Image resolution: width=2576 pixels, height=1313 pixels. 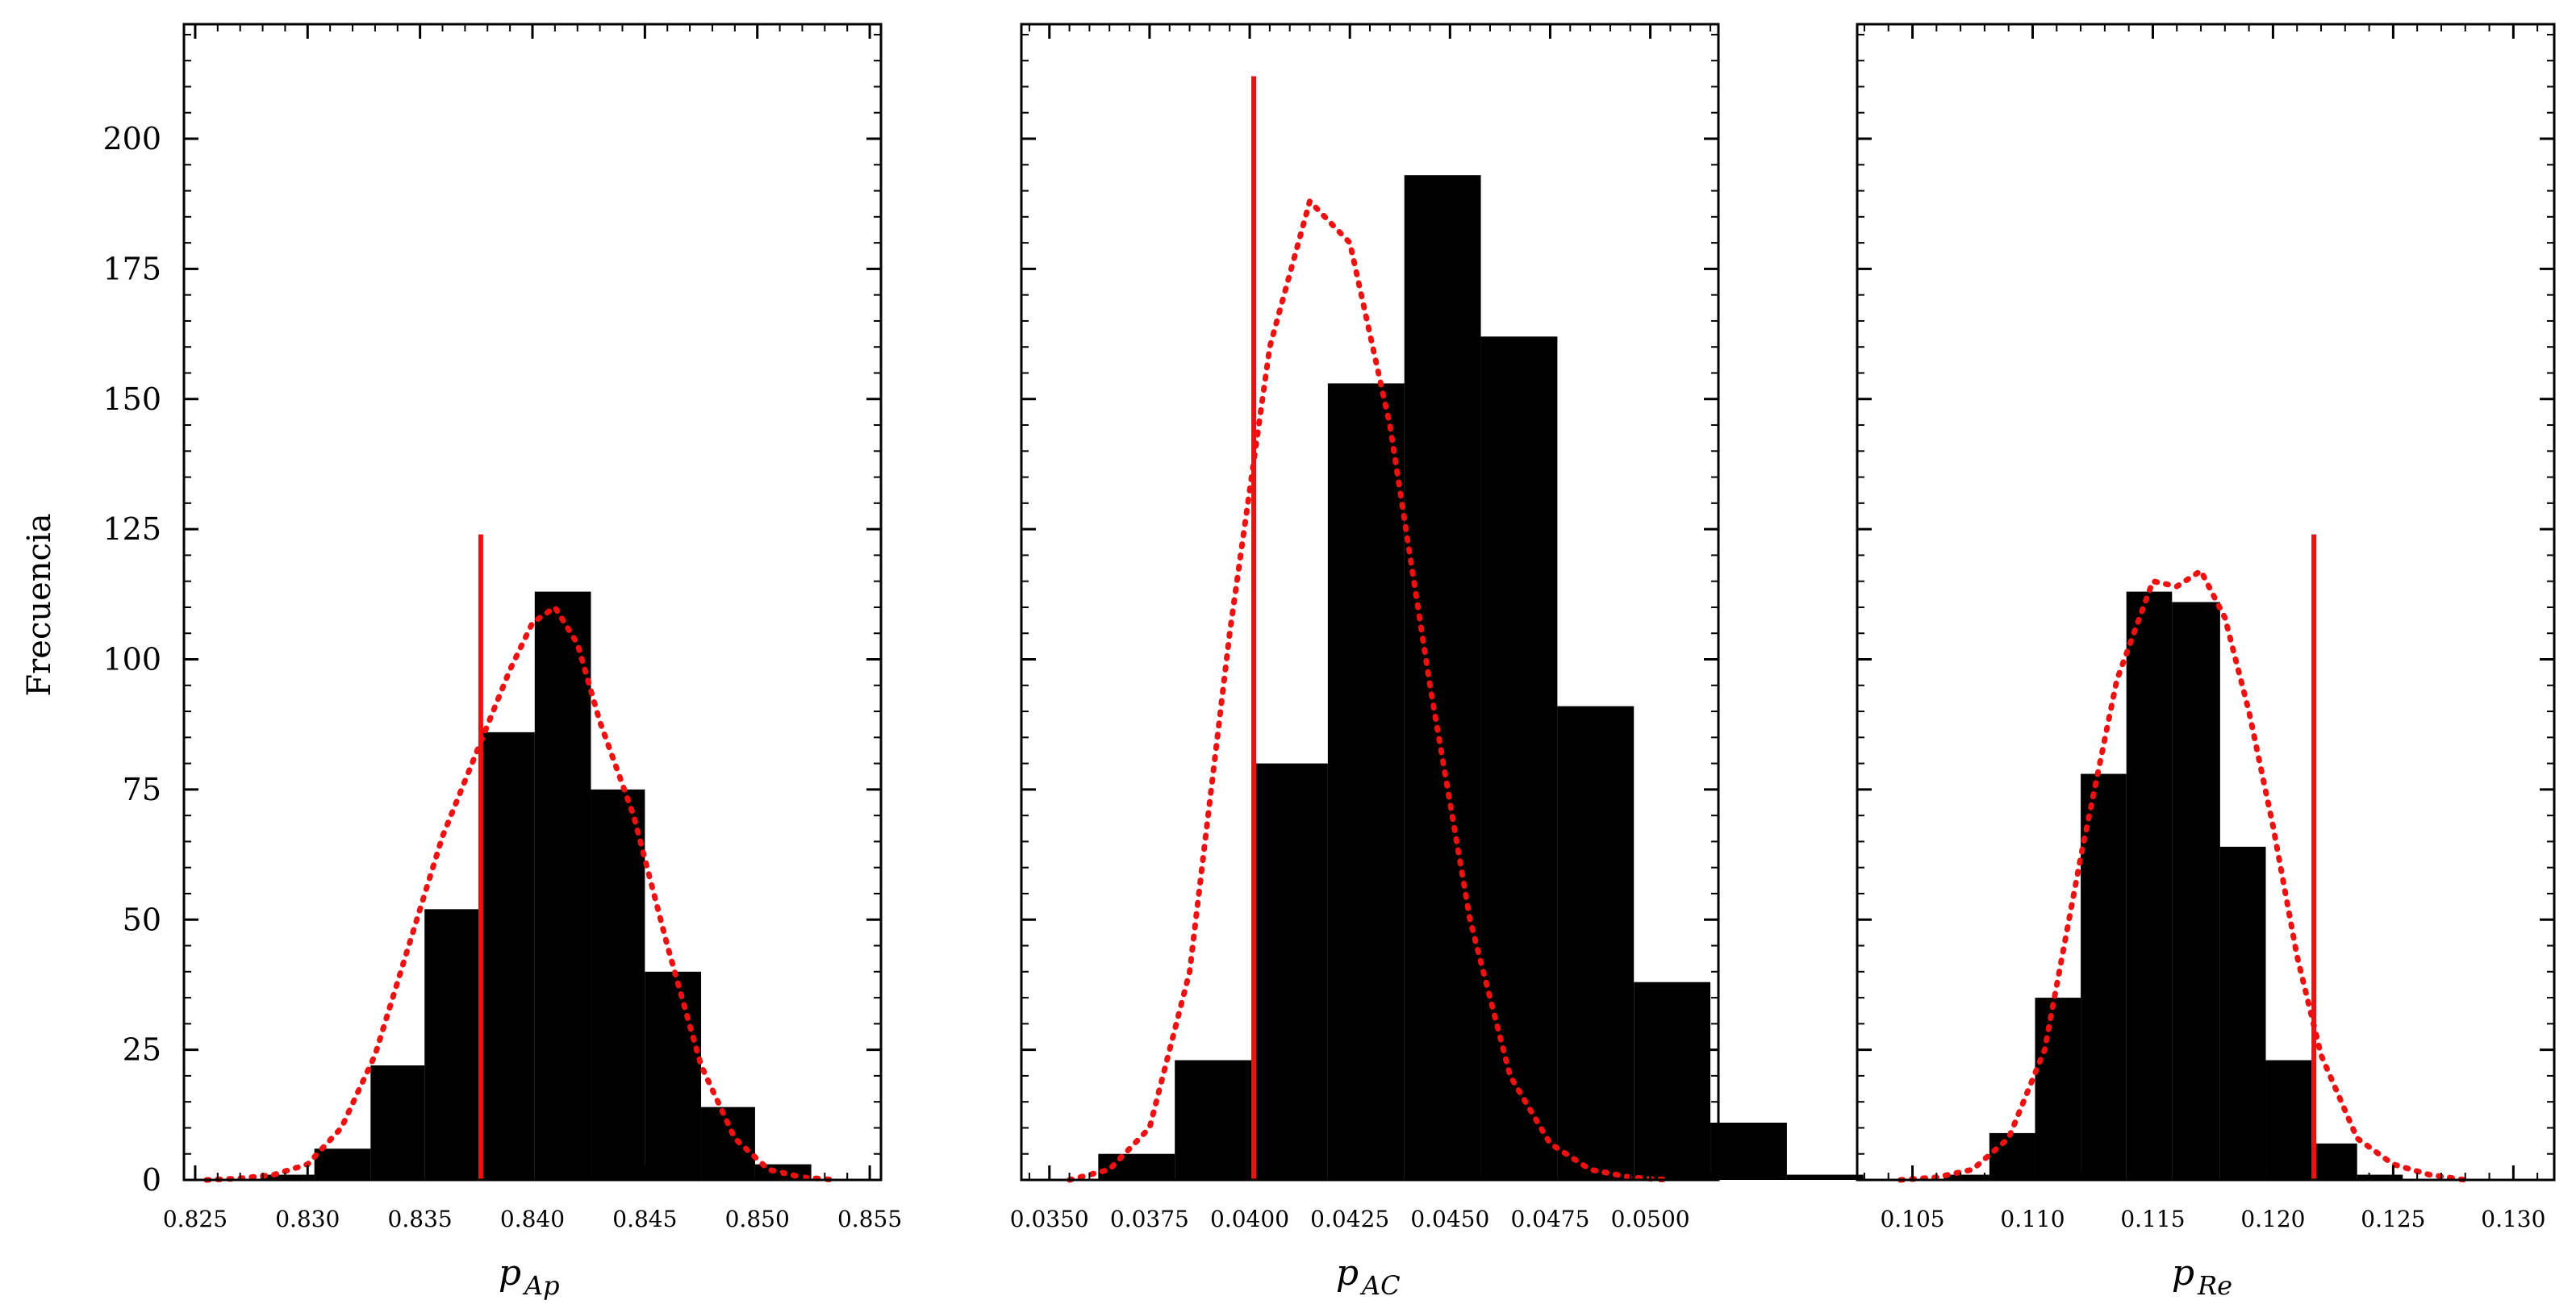 I want to click on x-tick-label: 0.125, so click(x=2393, y=1219).